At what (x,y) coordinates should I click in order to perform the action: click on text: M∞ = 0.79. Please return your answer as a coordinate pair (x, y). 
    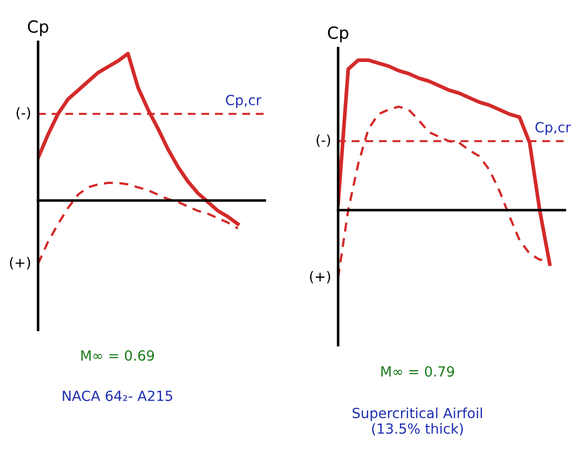
    Looking at the image, I should click on (417, 371).